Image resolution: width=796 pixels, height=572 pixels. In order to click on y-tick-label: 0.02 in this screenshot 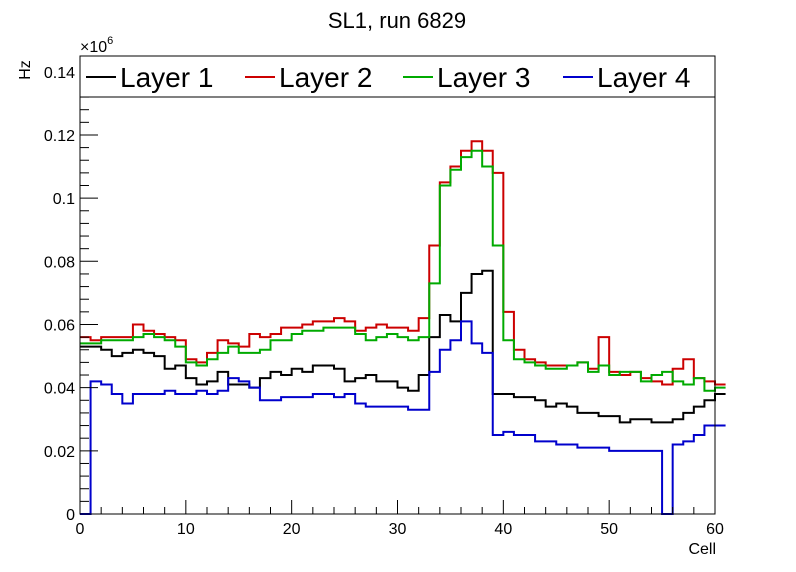, I will do `click(59, 452)`.